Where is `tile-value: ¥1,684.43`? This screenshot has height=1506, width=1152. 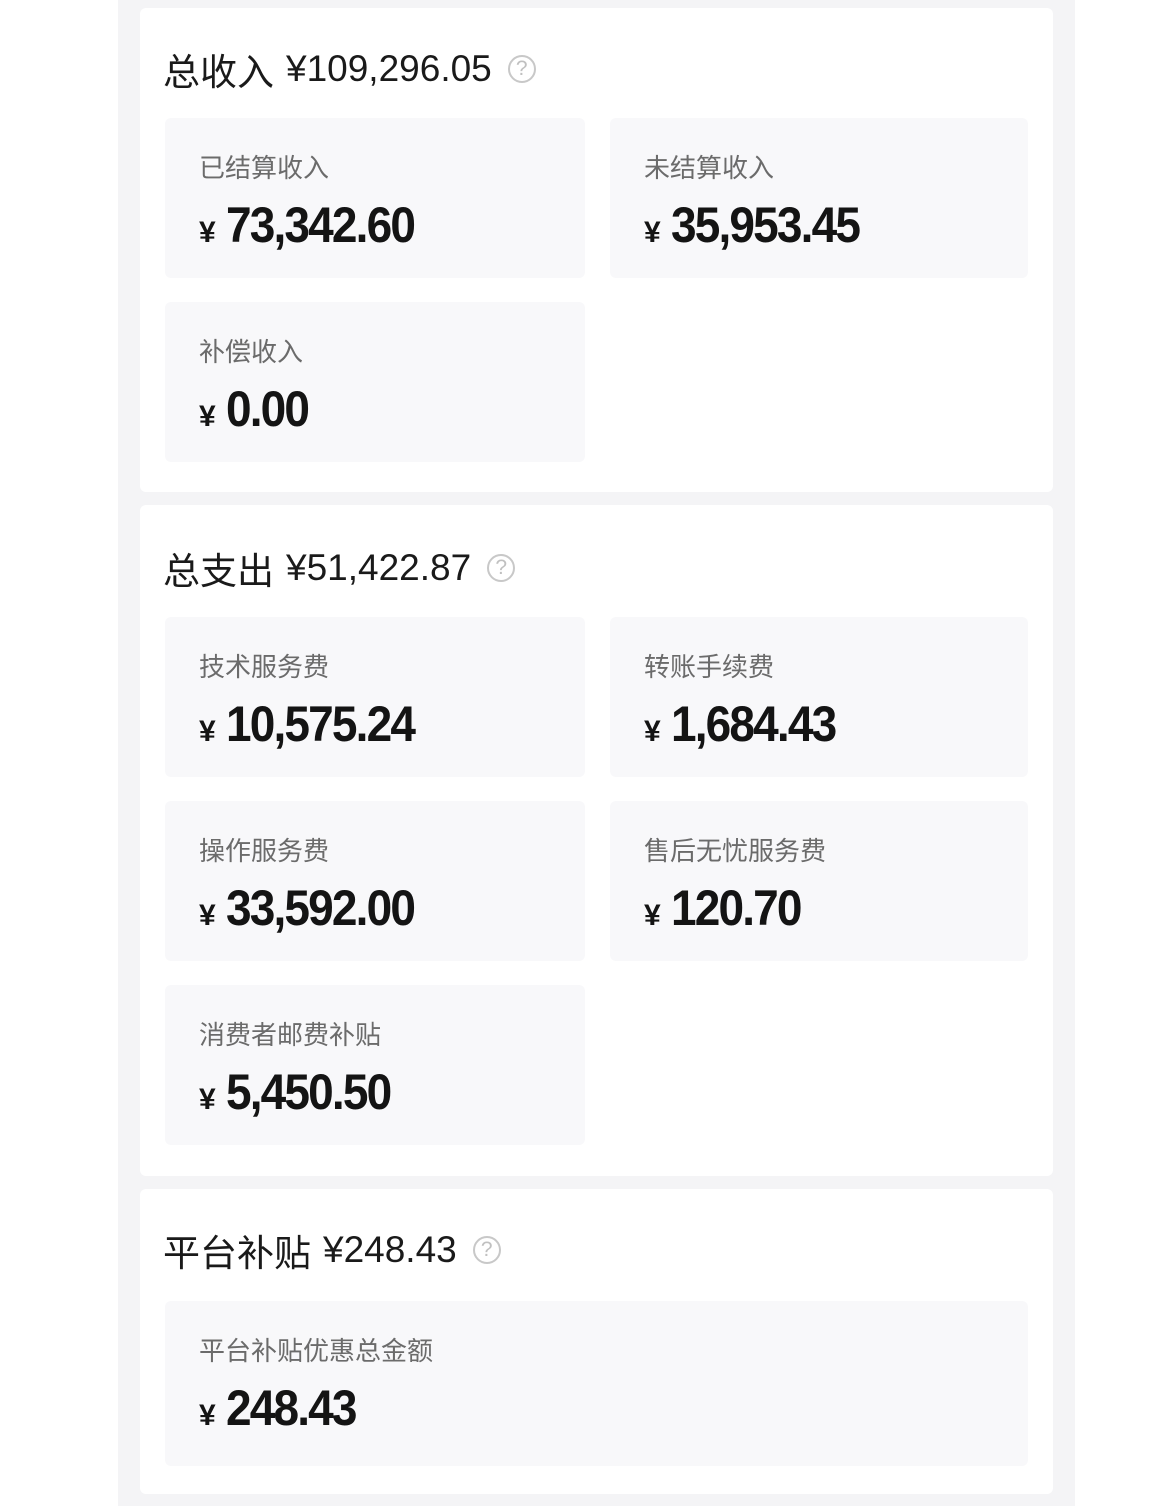 tile-value: ¥1,684.43 is located at coordinates (740, 724).